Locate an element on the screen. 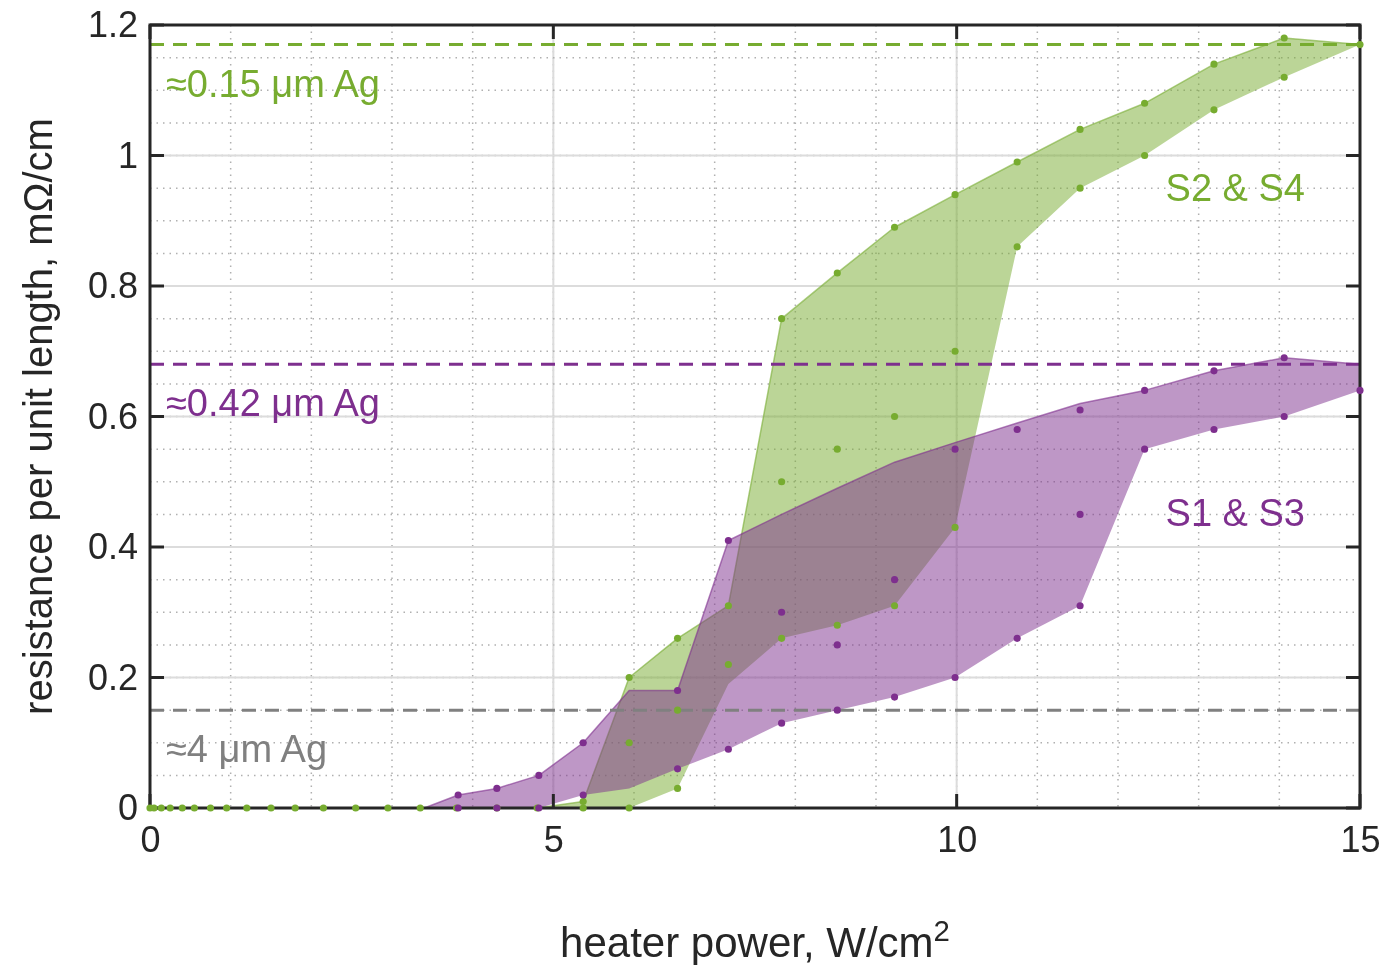 The width and height of the screenshot is (1388, 965). y-tick-label: 0.2 is located at coordinates (112, 677).